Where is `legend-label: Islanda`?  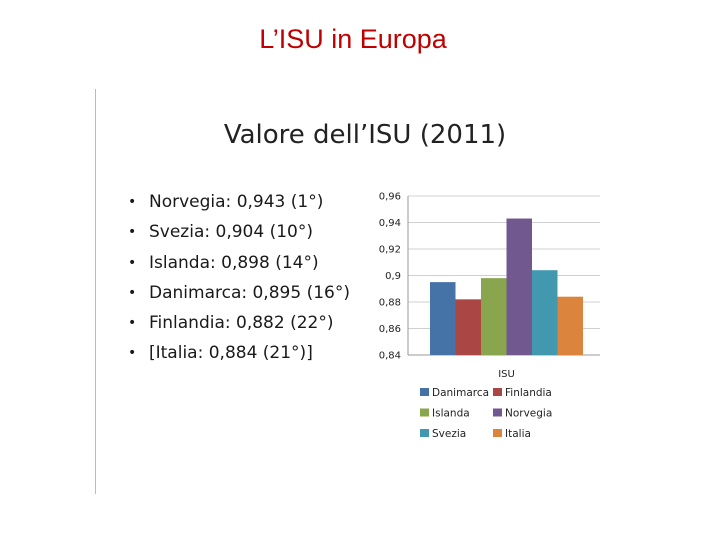 legend-label: Islanda is located at coordinates (451, 414).